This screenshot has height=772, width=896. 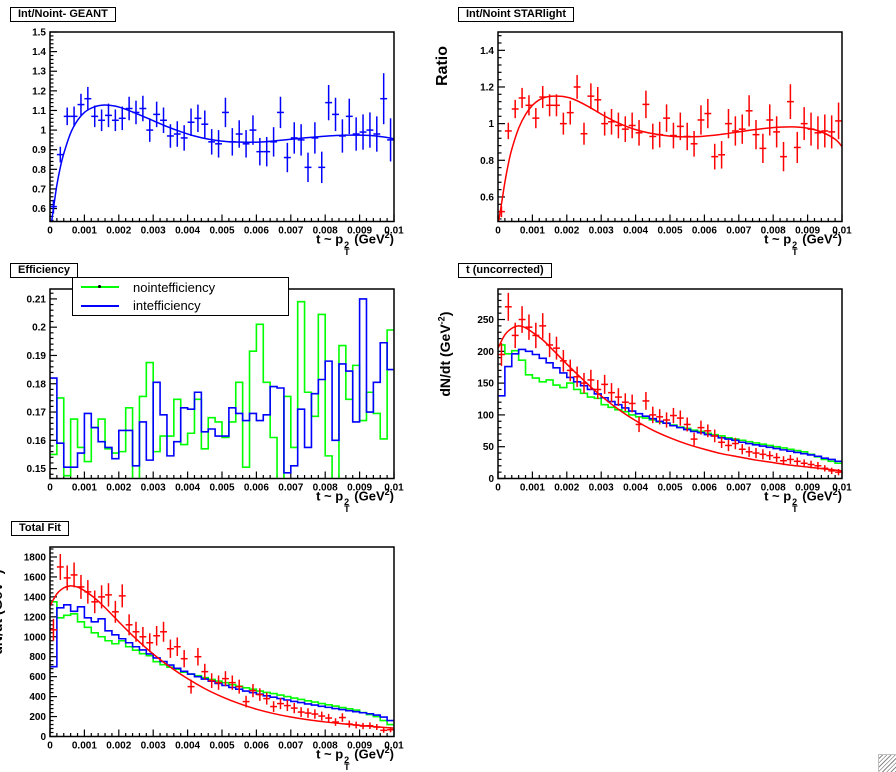 I want to click on svg-text: 800, so click(x=37, y=657).